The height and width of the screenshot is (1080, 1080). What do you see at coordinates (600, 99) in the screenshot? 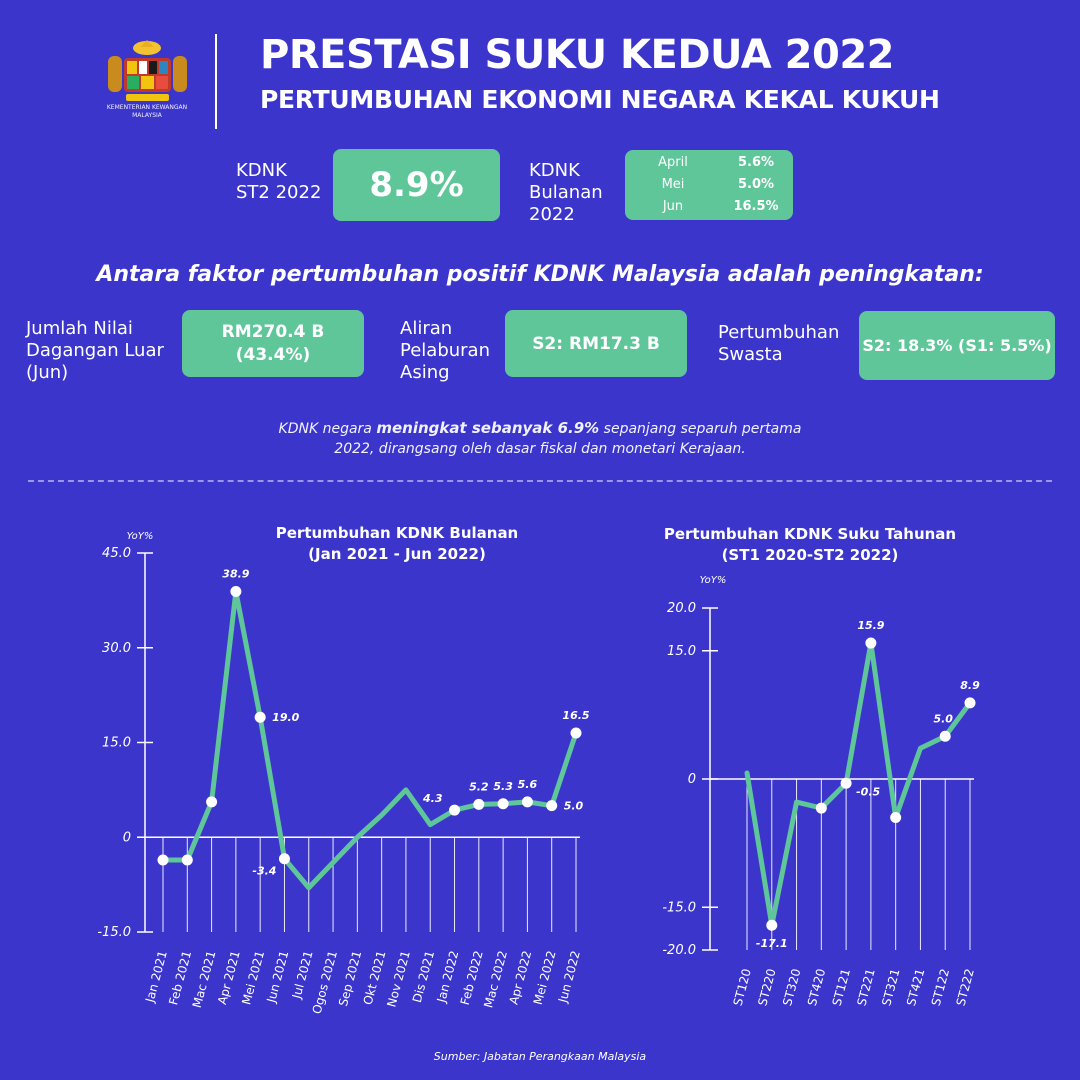
I see `page-subtitle: PERTUMBUHAN EKONOMI NEGARA KEKAL KUKUH` at bounding box center [600, 99].